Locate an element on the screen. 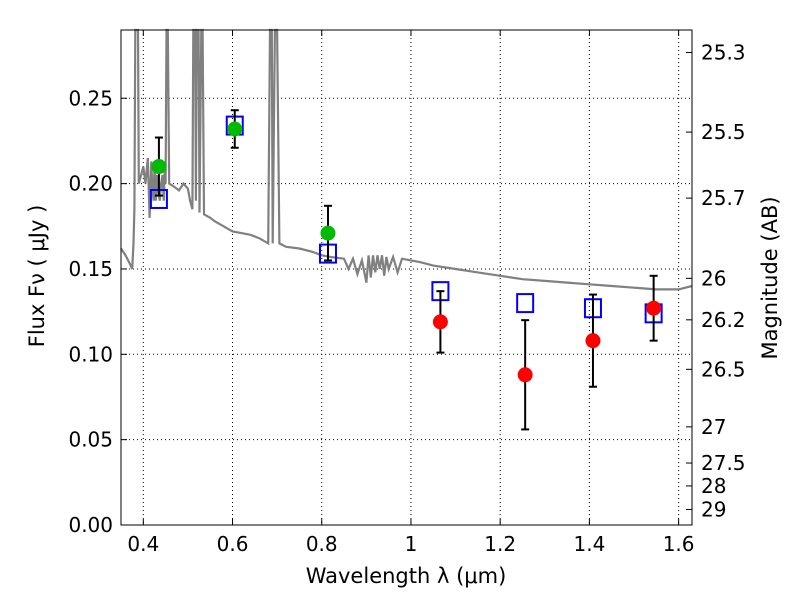  y-axis-ticks: 0.00 0.05 0.10 0.15 0.20 0.25 is located at coordinates (97, 311).